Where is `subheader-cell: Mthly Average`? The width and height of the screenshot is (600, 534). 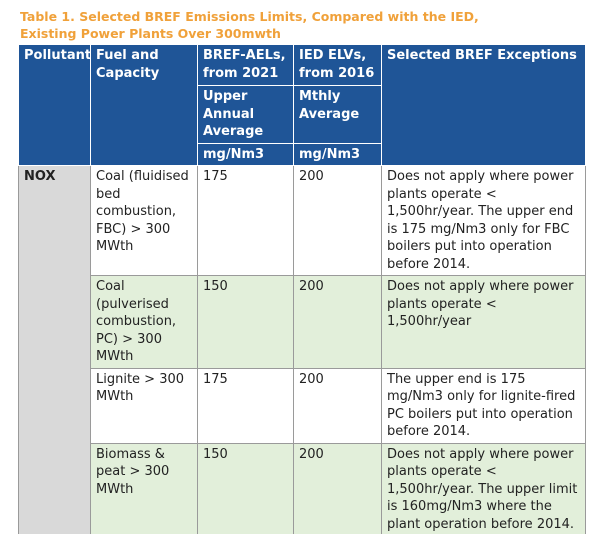 subheader-cell: Mthly Average is located at coordinates (337, 114).